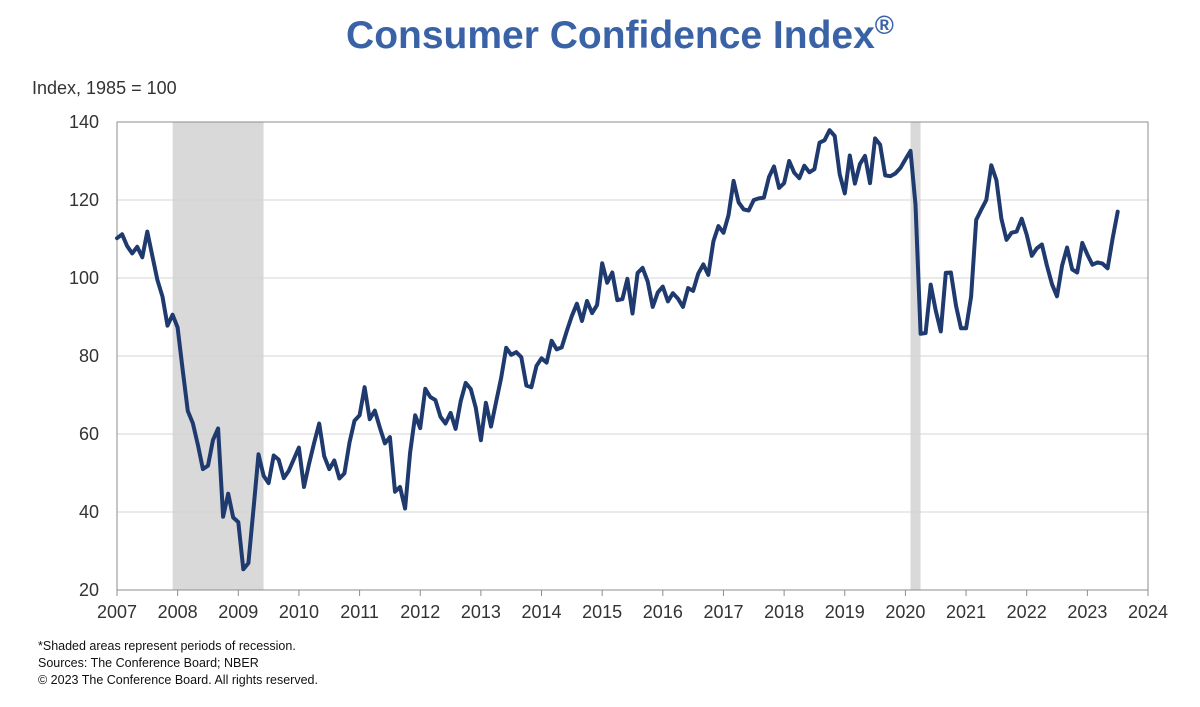 This screenshot has height=707, width=1200. Describe the element at coordinates (117, 612) in the screenshot. I see `x-tick-label: 2007` at that location.